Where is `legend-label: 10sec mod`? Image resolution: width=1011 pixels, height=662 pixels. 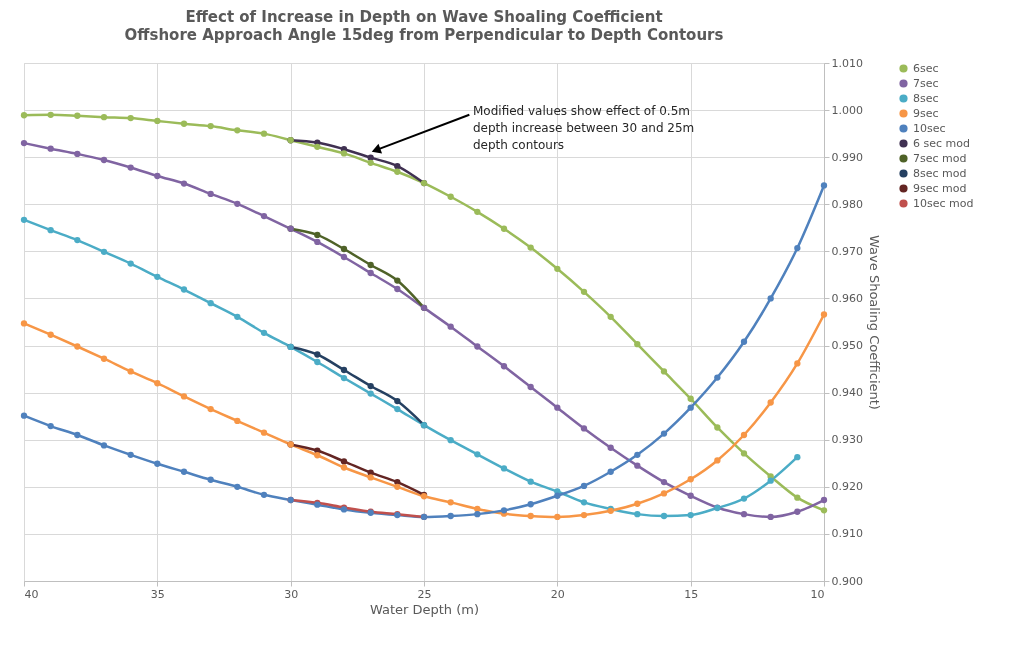
legend-label: 10sec mod is located at coordinates (943, 203).